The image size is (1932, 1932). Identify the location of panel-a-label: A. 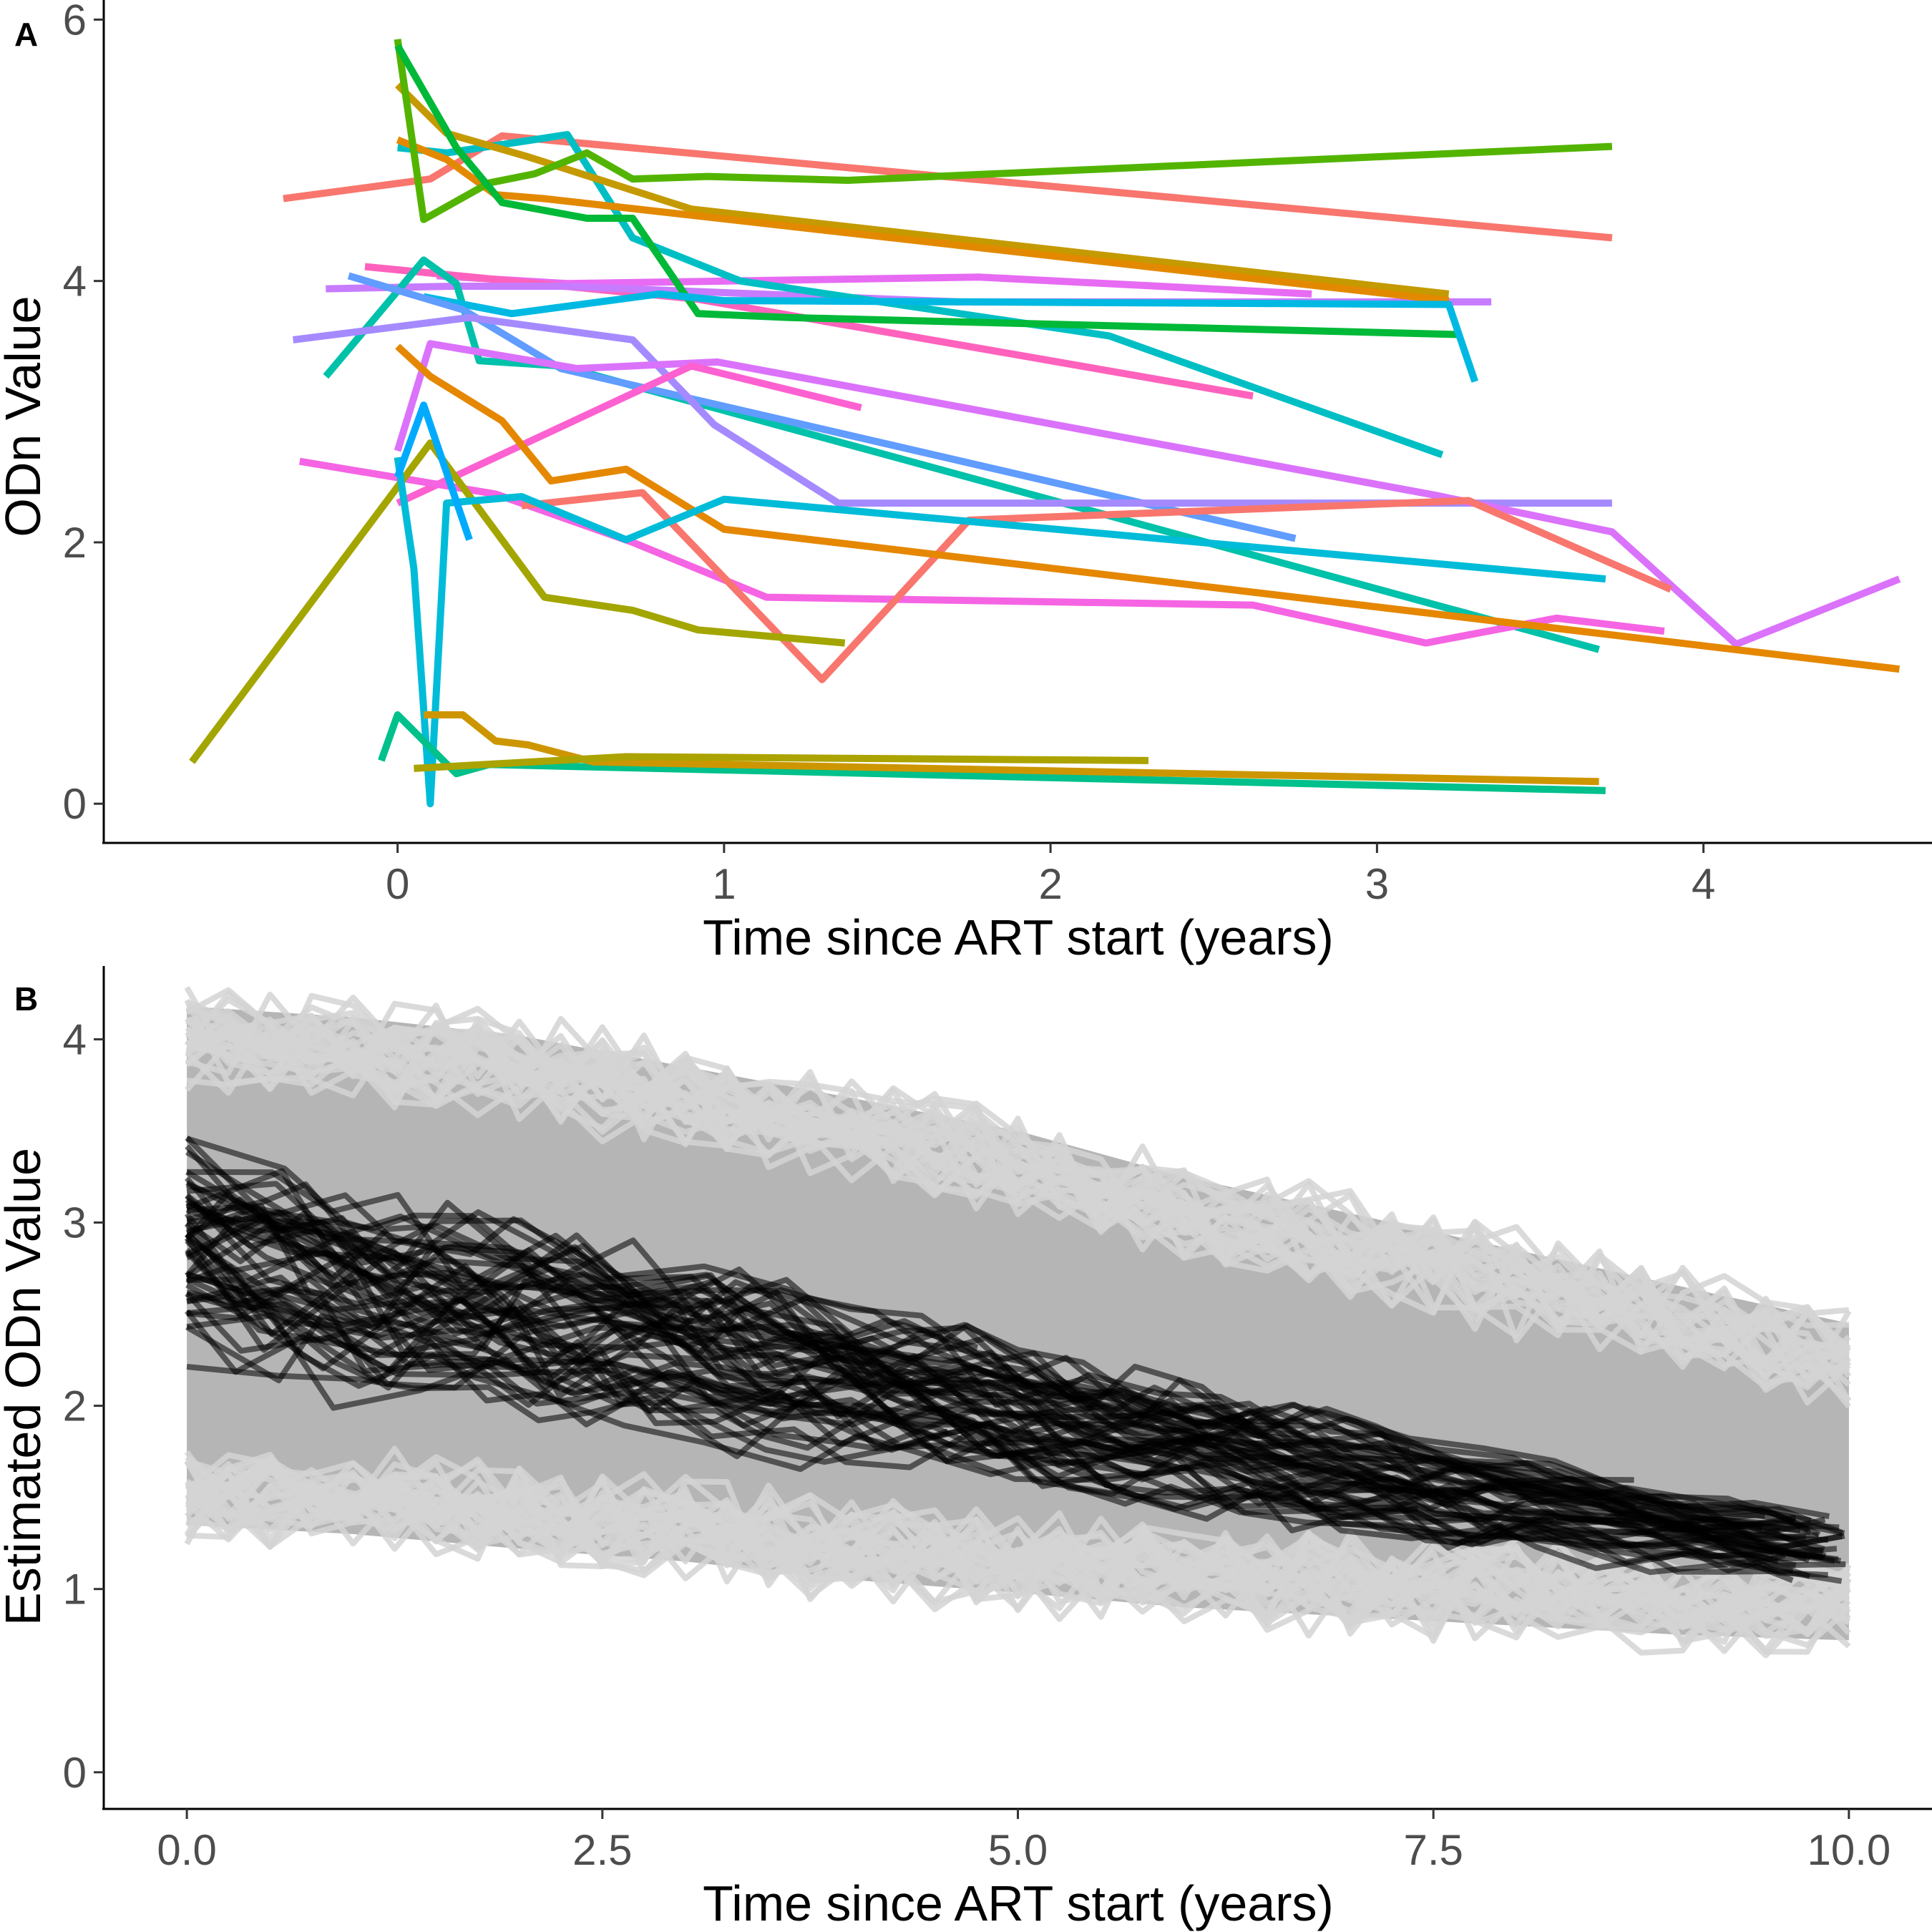
(26, 34).